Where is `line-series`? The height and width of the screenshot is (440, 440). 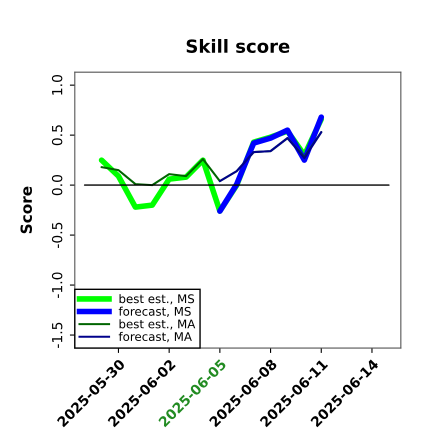
line-series is located at coordinates (270, 156).